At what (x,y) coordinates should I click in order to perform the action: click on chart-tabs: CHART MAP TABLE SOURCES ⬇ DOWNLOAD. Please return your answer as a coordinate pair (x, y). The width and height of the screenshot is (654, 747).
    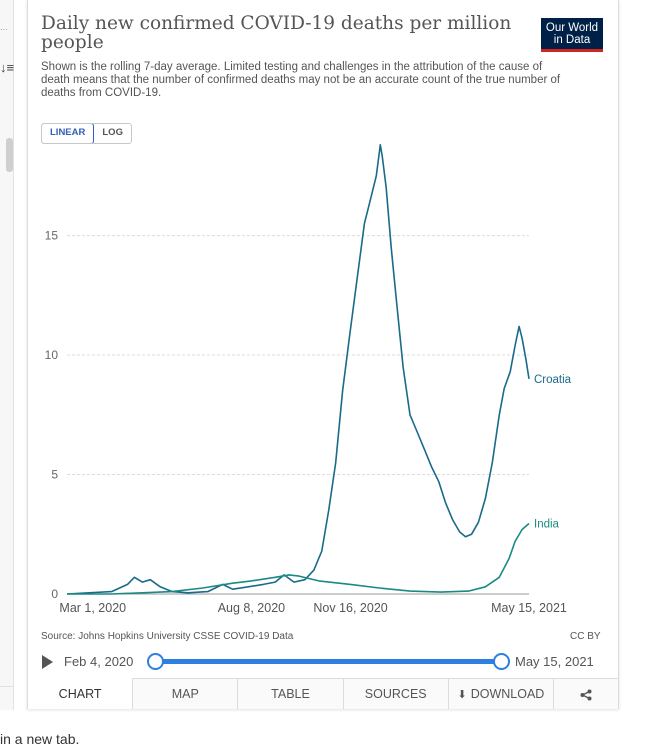
    Looking at the image, I should click on (323, 693).